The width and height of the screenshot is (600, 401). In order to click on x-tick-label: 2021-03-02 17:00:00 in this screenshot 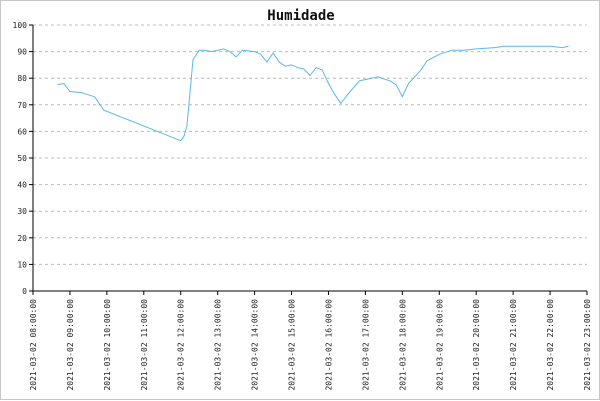, I will do `click(365, 345)`.